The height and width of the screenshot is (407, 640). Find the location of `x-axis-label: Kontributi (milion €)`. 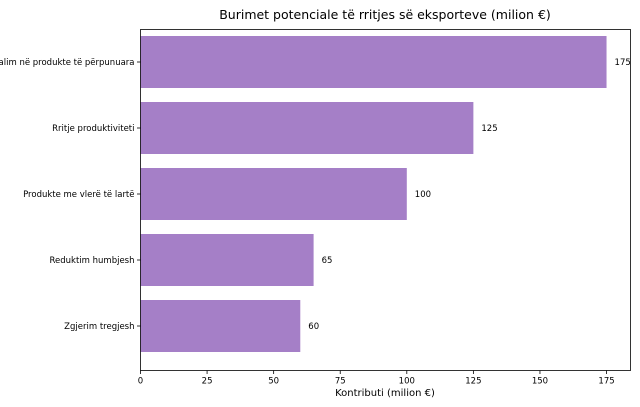

x-axis-label: Kontributi (milion €) is located at coordinates (385, 393).